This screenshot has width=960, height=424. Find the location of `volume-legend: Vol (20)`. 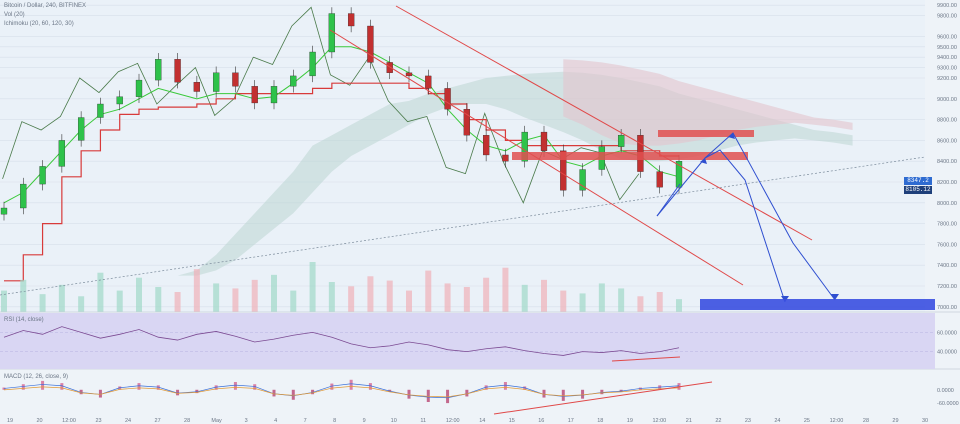

volume-legend: Vol (20) is located at coordinates (14, 15).